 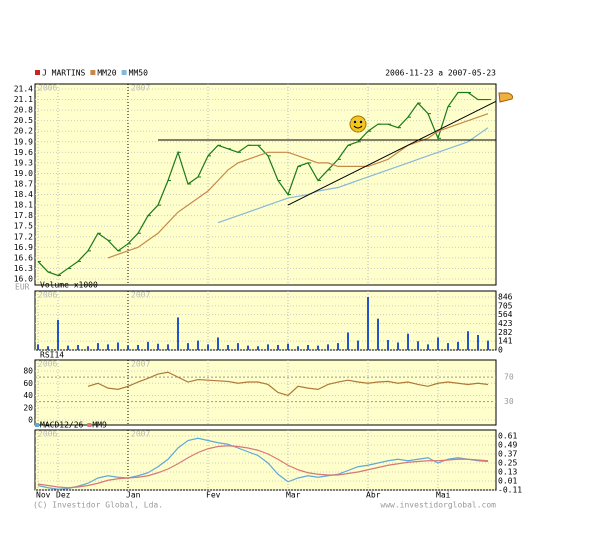 I want to click on rsi-panel, so click(x=265, y=392).